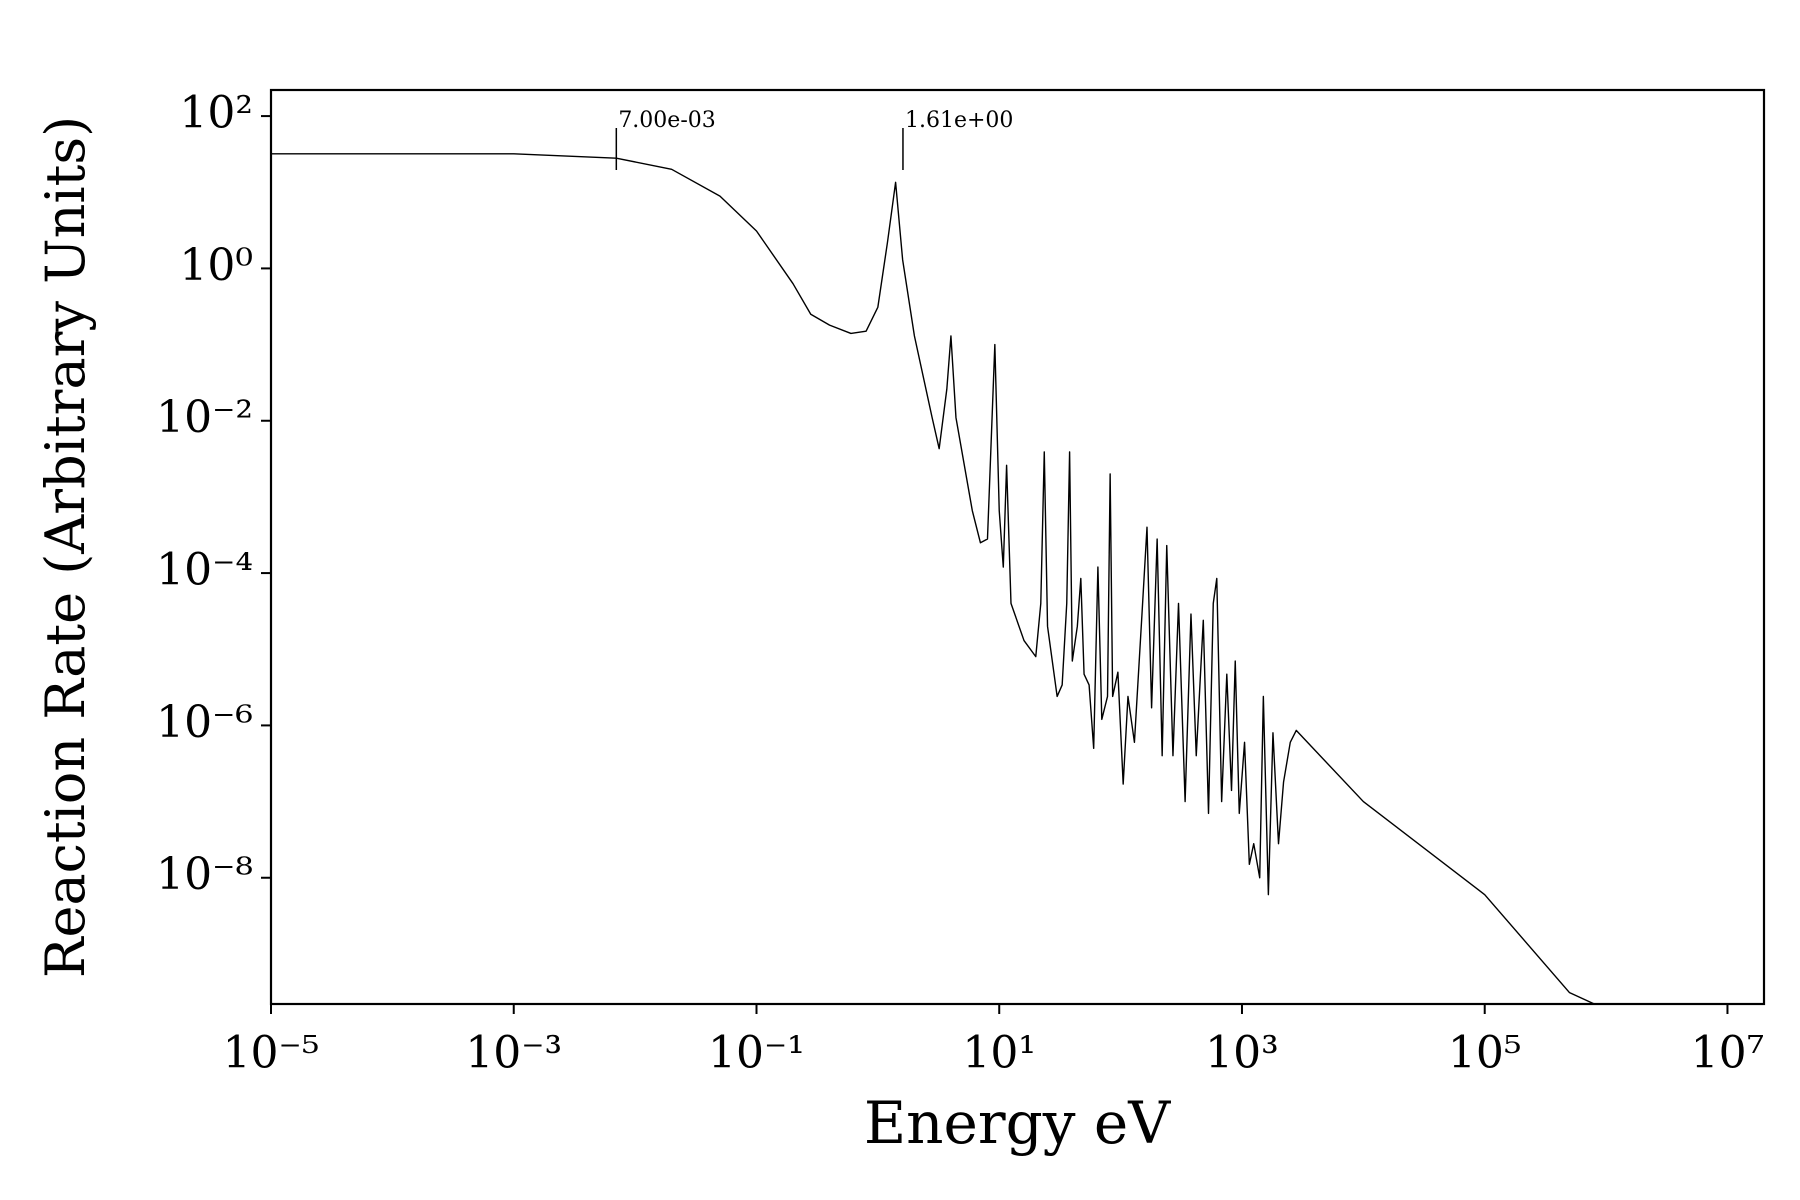 The height and width of the screenshot is (1200, 1800). Describe the element at coordinates (1485, 1053) in the screenshot. I see `x-tick-label: 10⁵` at that location.